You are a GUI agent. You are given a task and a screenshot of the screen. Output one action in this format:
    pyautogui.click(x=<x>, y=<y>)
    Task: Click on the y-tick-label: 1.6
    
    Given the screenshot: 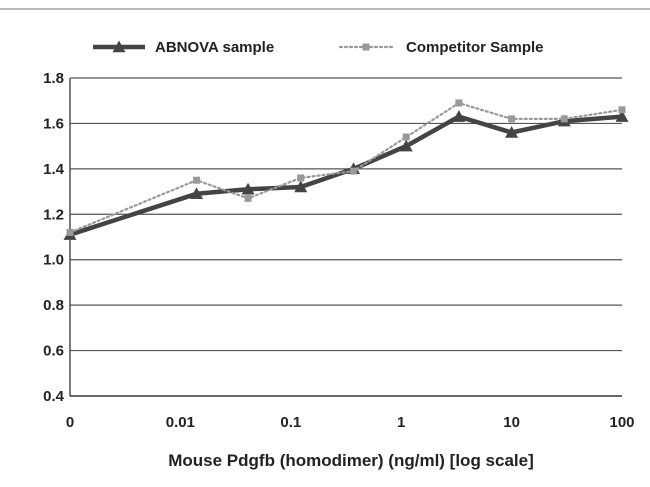 What is the action you would take?
    pyautogui.click(x=53, y=123)
    